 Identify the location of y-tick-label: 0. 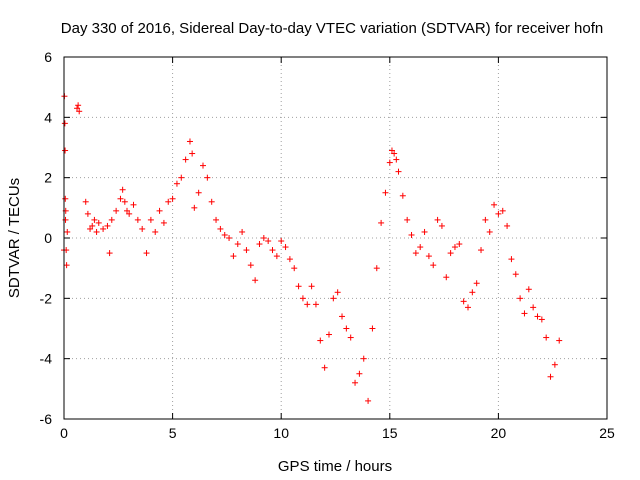
(48, 238).